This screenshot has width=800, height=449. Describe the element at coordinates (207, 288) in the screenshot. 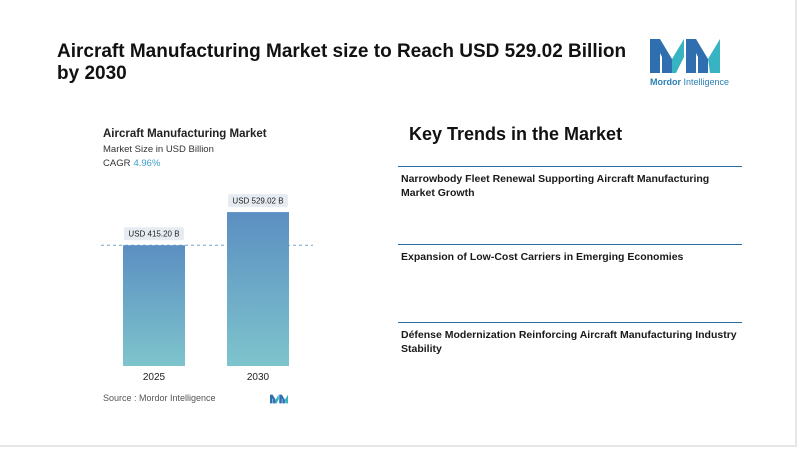

I see `bar-chart: USD 415.20 B 2025 USD 529.02 B 2030` at that location.